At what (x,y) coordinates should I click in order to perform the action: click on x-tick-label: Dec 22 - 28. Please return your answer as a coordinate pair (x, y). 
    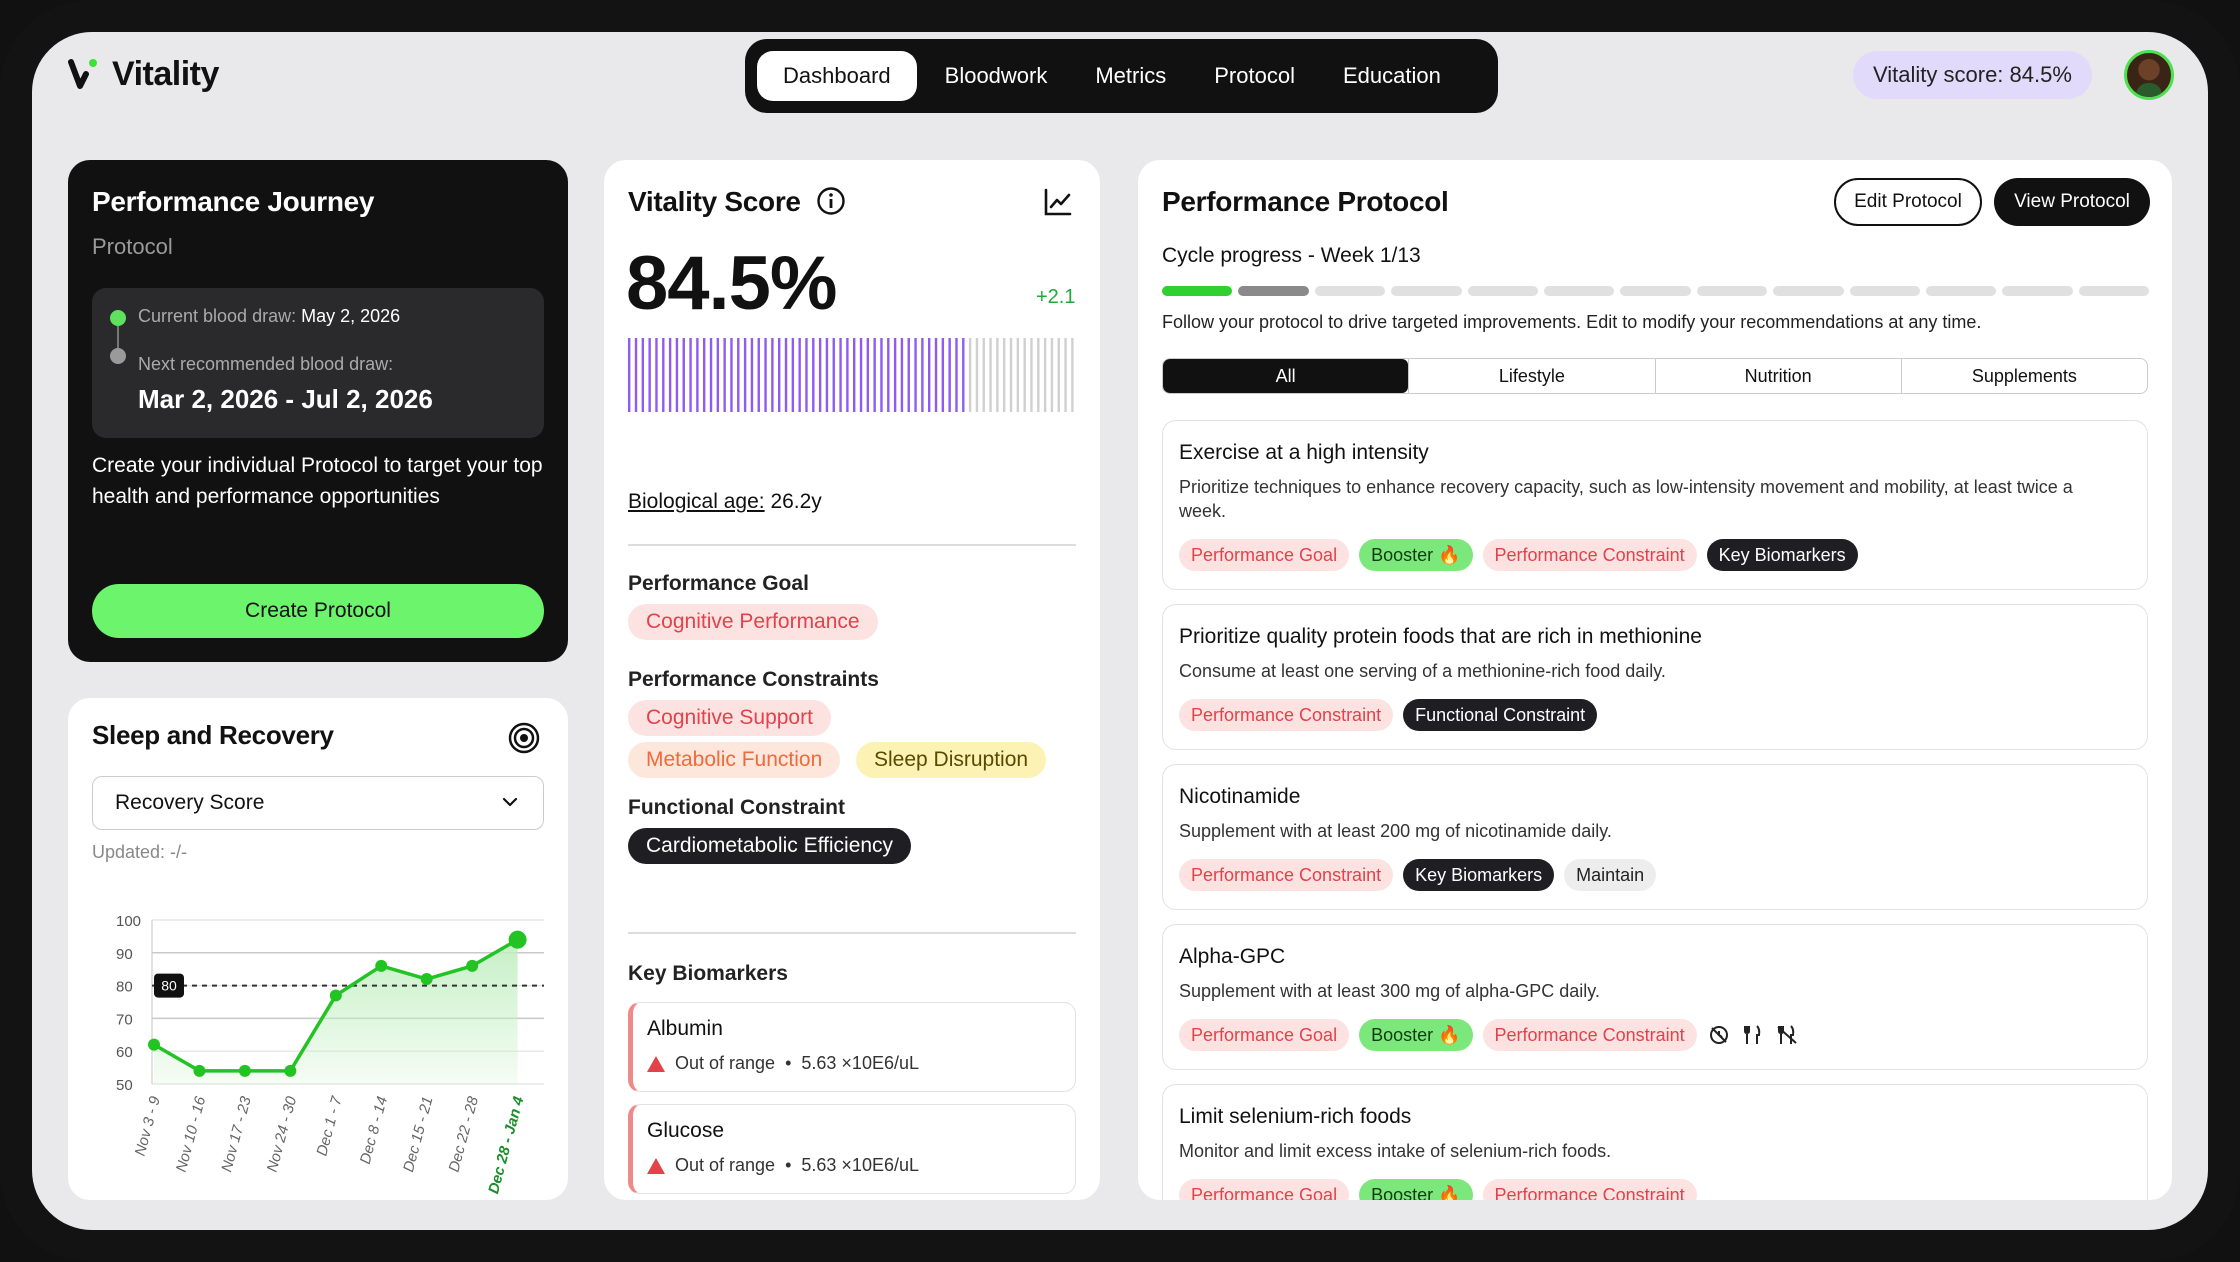
    Looking at the image, I should click on (464, 1134).